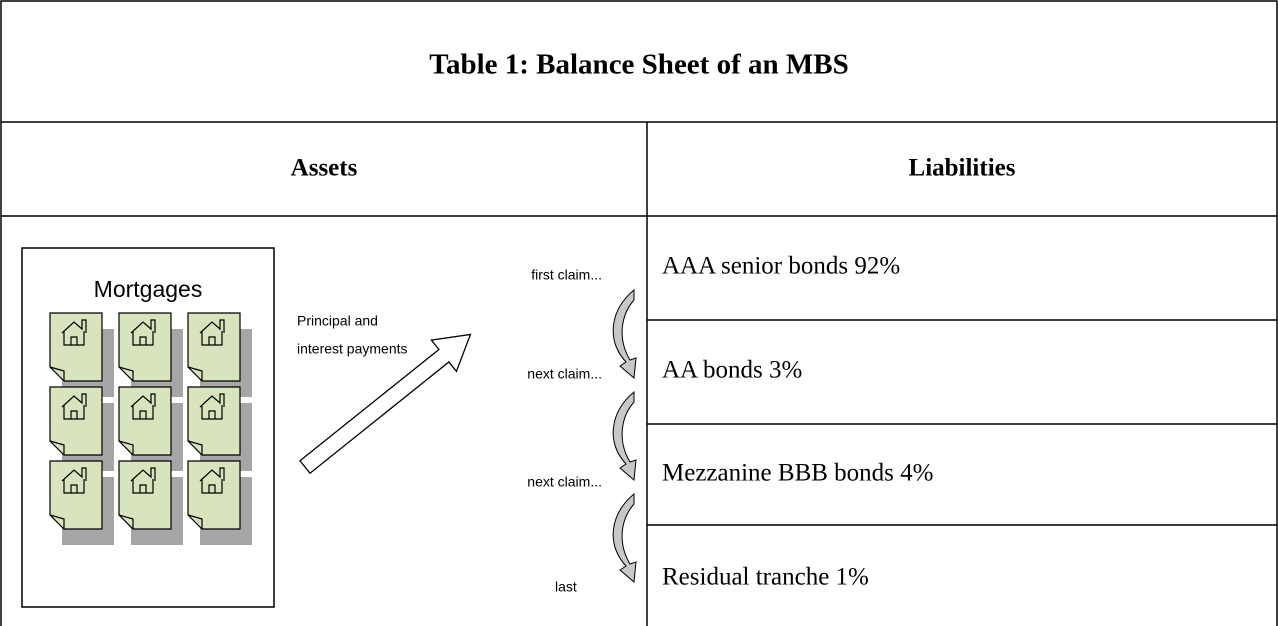 The image size is (1278, 626). What do you see at coordinates (566, 587) in the screenshot?
I see `claim-label: last` at bounding box center [566, 587].